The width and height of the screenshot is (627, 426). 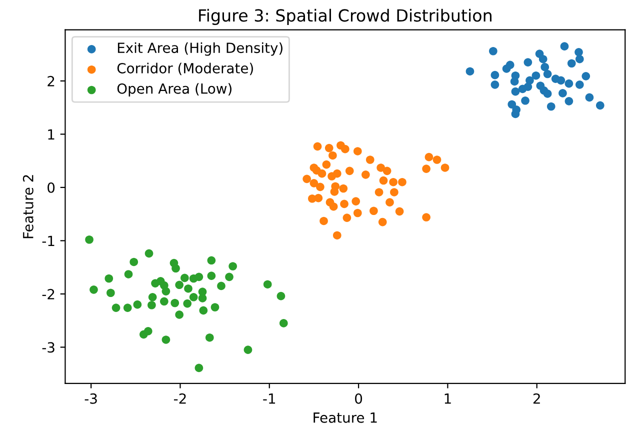 I want to click on y-tick-label: -1, so click(x=48, y=241).